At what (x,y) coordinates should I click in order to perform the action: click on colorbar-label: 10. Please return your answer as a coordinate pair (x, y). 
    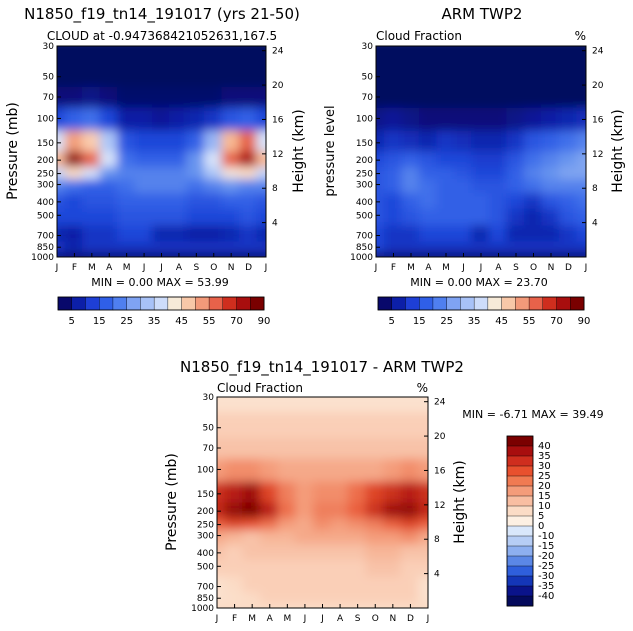
    Looking at the image, I should click on (544, 506).